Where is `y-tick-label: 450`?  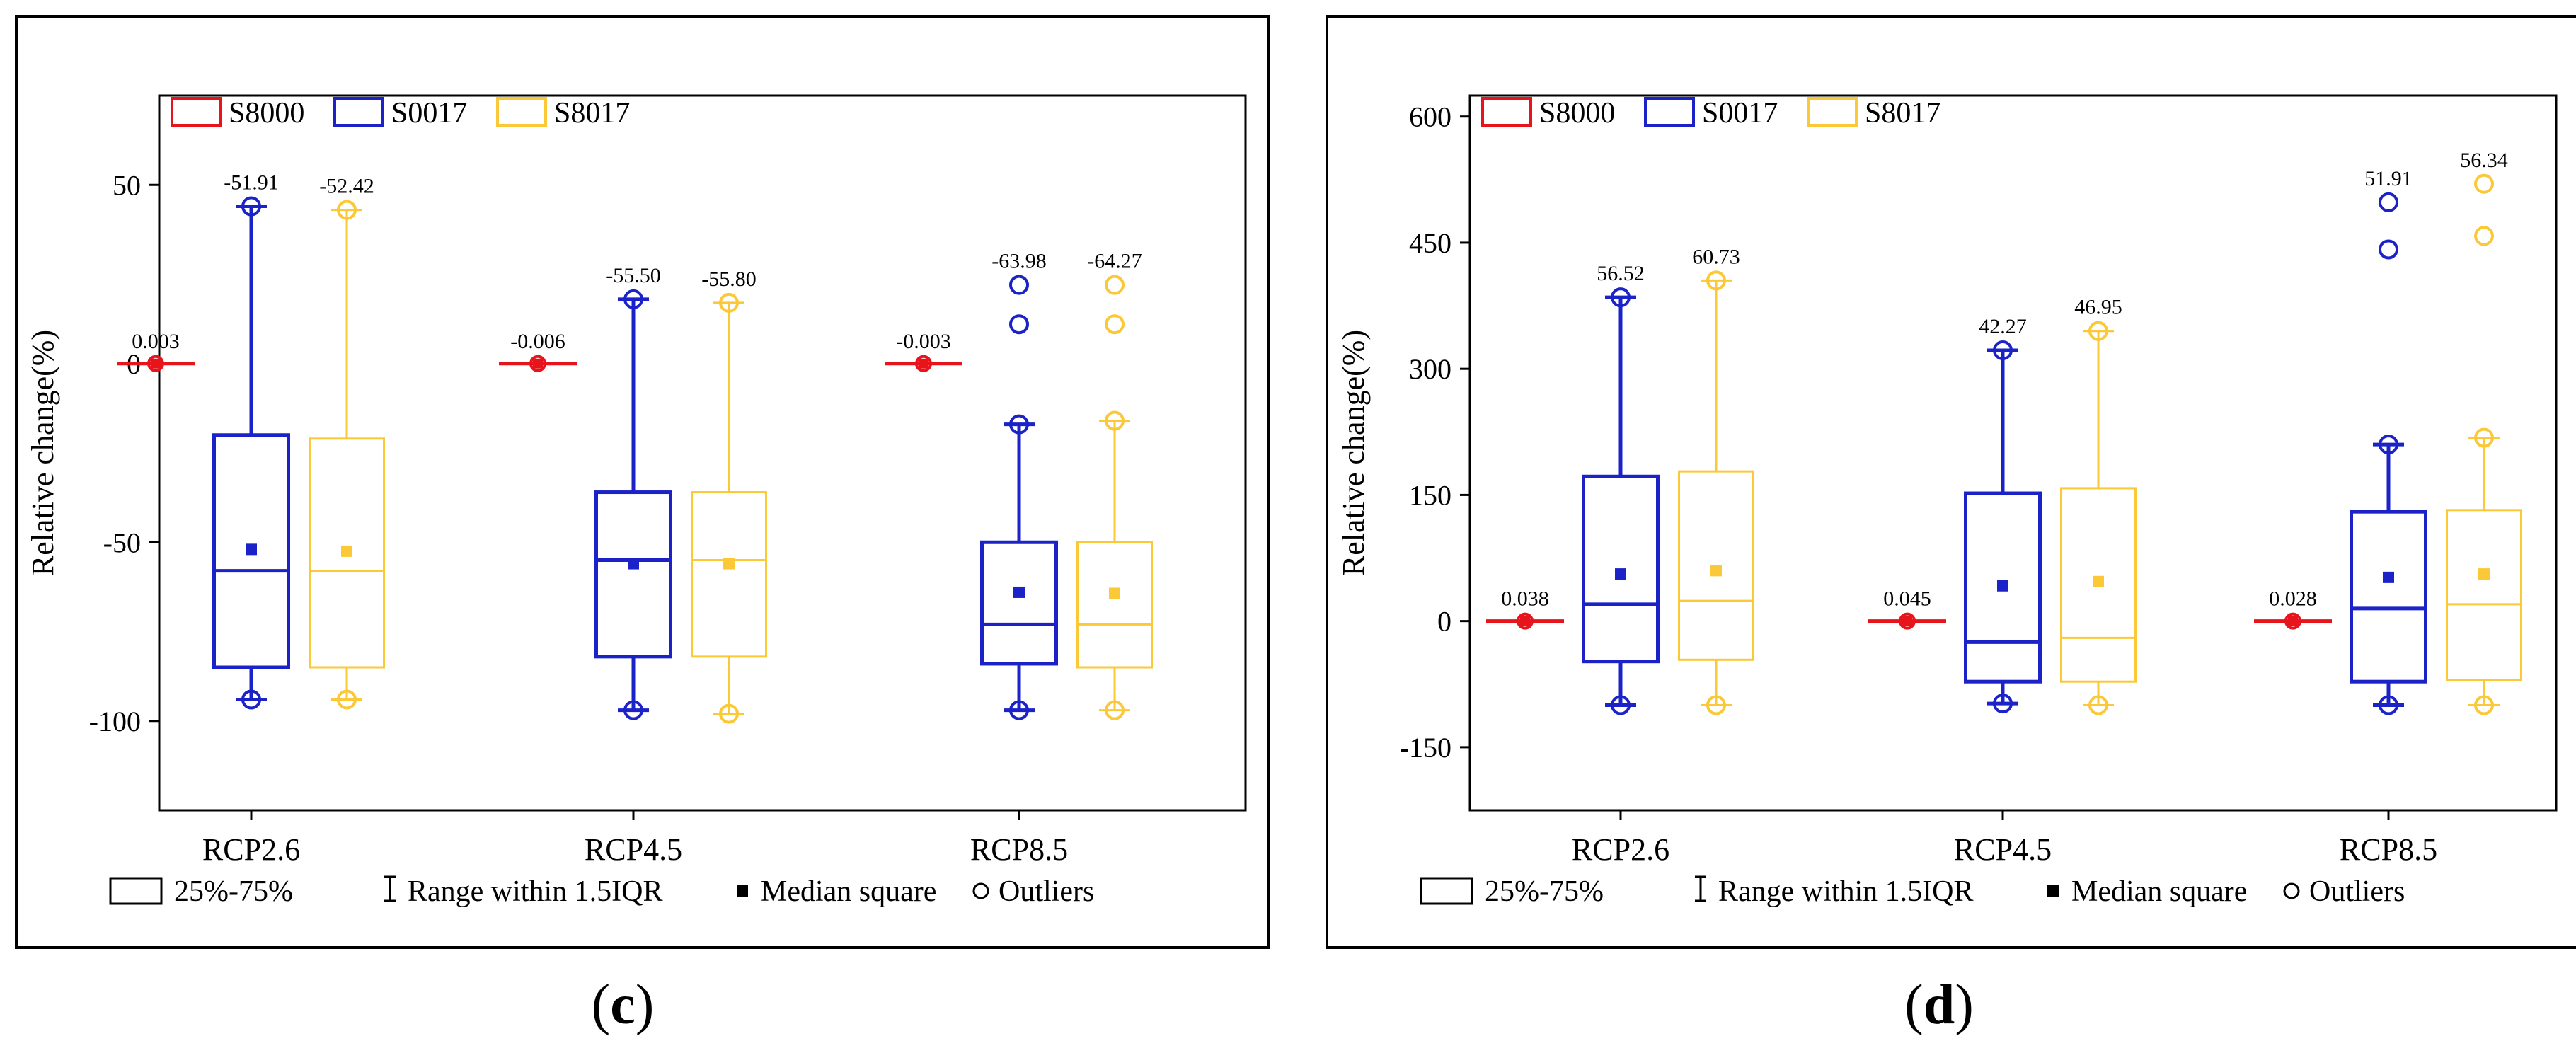
y-tick-label: 450 is located at coordinates (1430, 243).